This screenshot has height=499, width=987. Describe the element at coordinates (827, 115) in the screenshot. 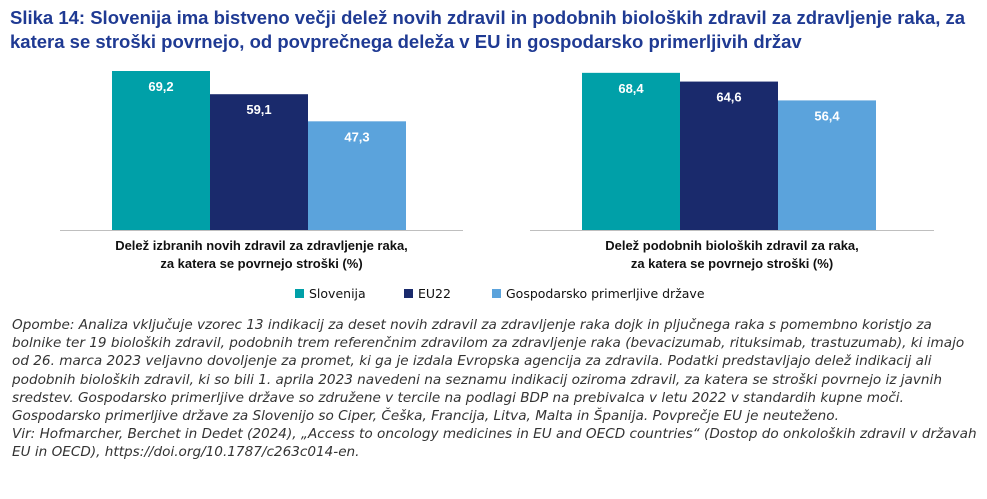

I see `data-label-2-3: 56,4` at that location.